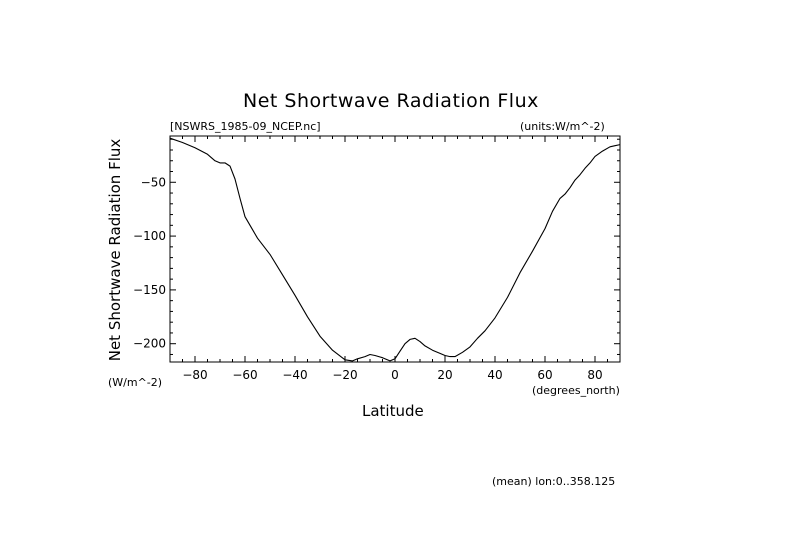 The image size is (789, 558). I want to click on x-axis-label: Latitude, so click(393, 411).